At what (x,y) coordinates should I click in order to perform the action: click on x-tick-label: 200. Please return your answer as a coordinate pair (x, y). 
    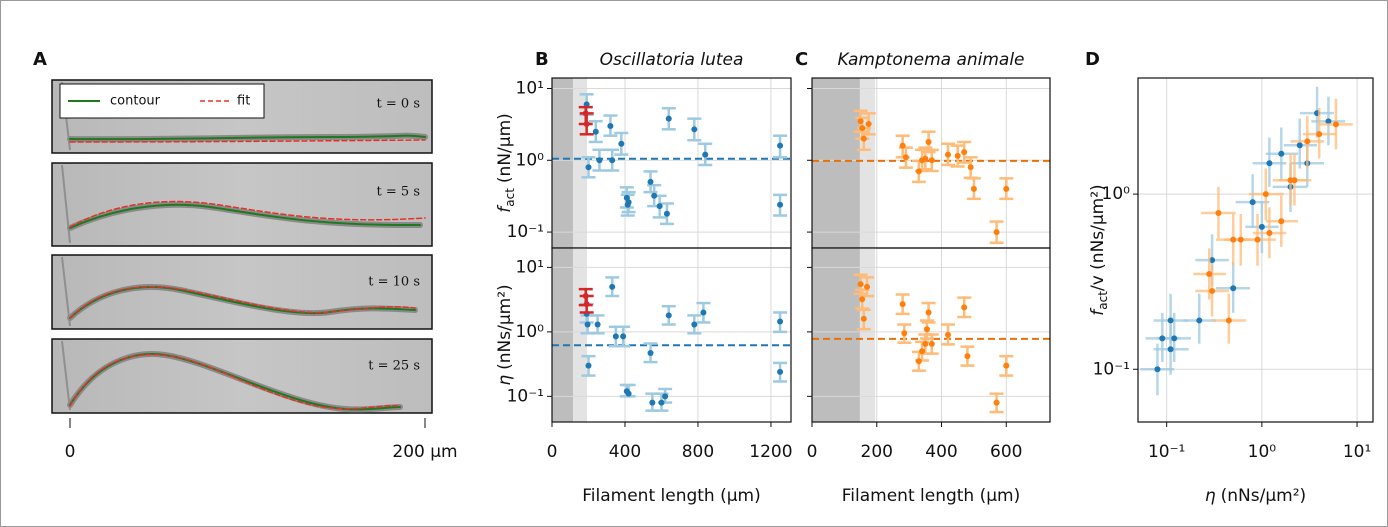
    Looking at the image, I should click on (877, 452).